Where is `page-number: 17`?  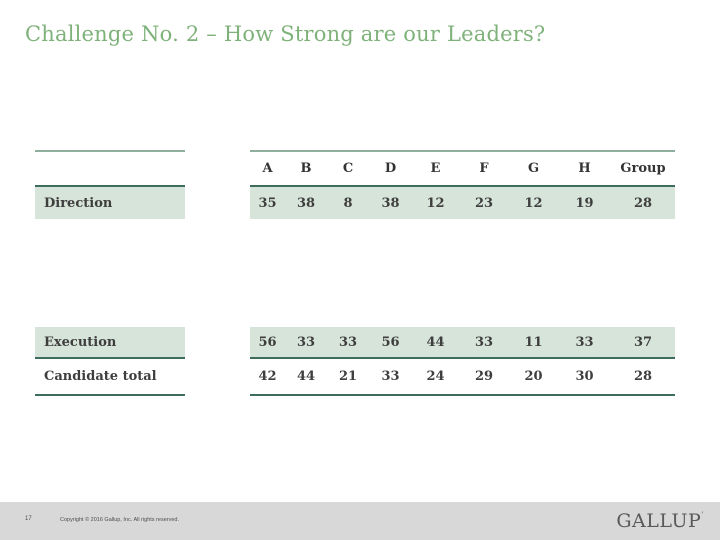
page-number: 17 is located at coordinates (28, 519).